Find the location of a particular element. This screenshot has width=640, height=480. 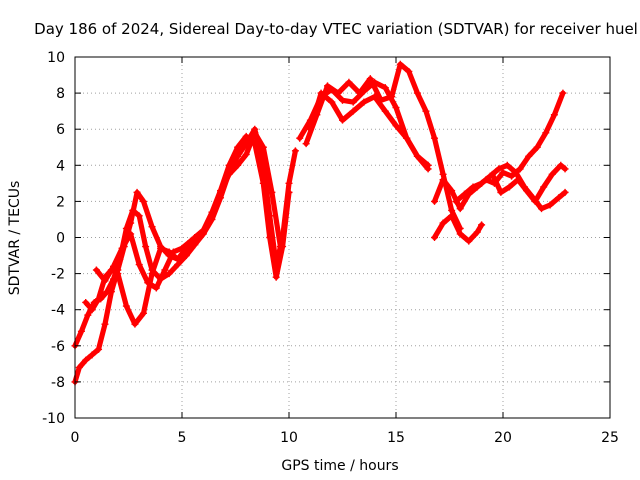

x-tick-label: 0 is located at coordinates (75, 438).